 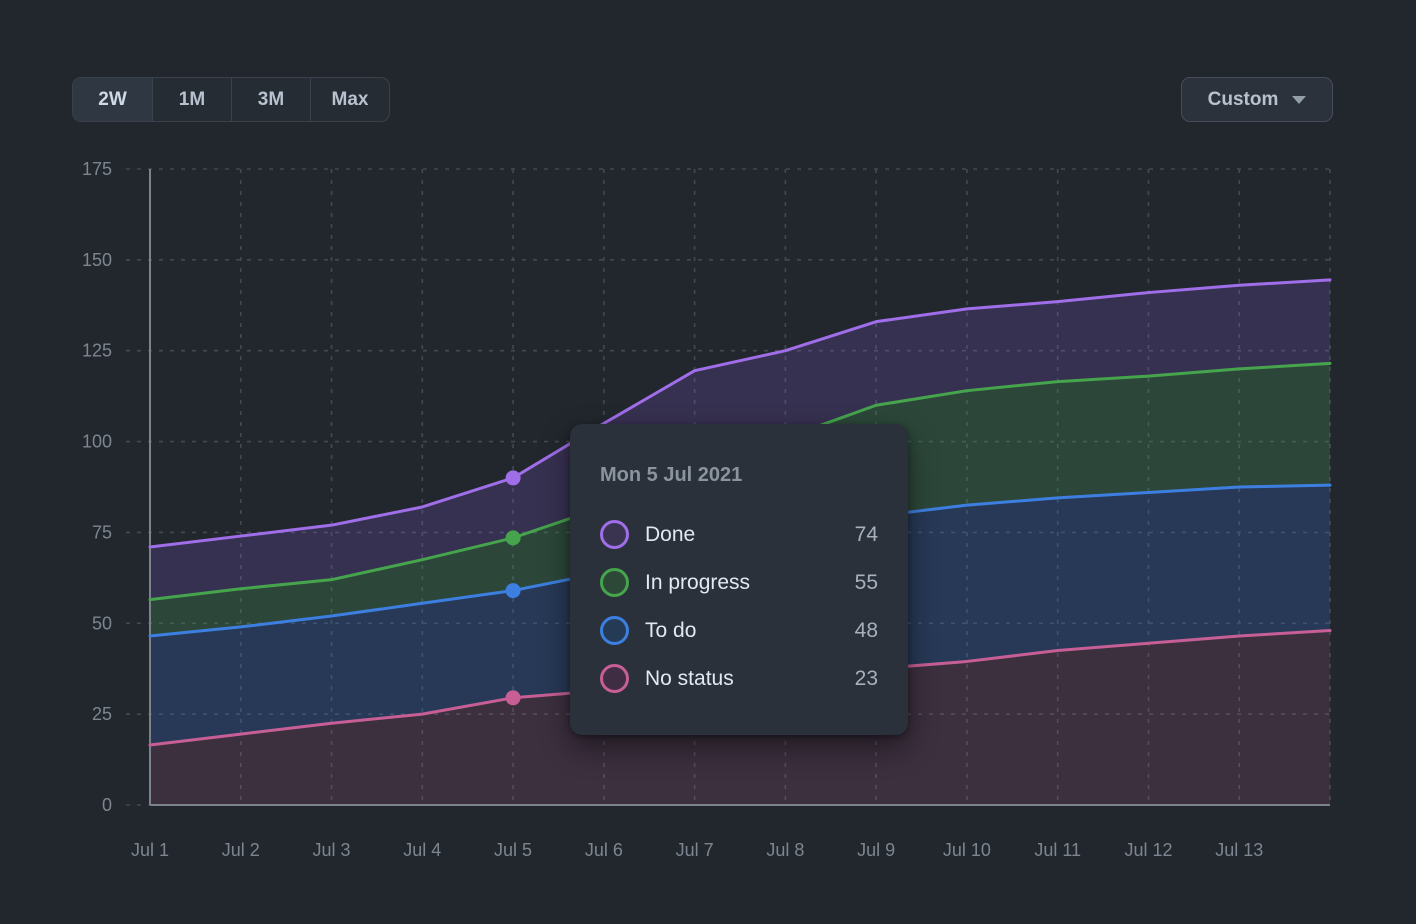 I want to click on tooltip-row-label: No status, so click(x=689, y=678).